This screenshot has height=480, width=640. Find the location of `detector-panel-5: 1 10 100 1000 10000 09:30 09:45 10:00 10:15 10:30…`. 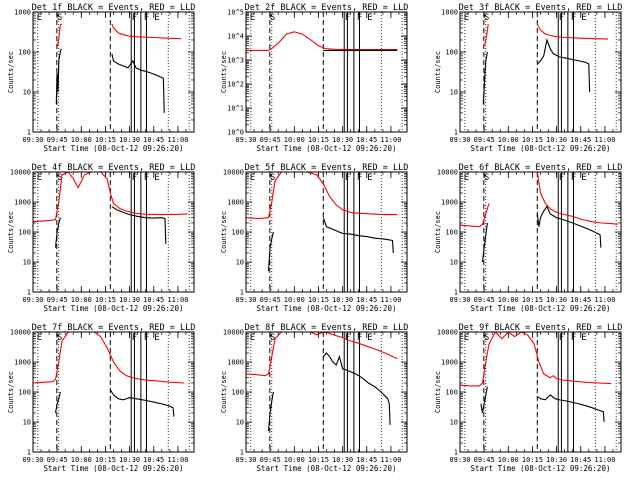

detector-panel-5: 1 10 100 1000 10000 09:30 09:45 10:00 10:15 10:30… is located at coordinates (314, 238).